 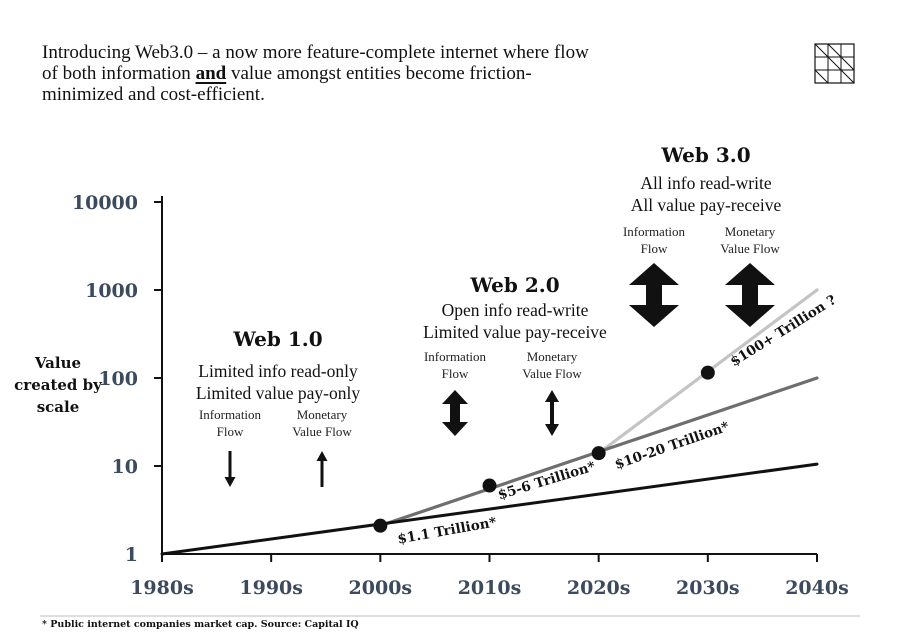 I want to click on x-tick-label: 1990s, so click(x=271, y=588).